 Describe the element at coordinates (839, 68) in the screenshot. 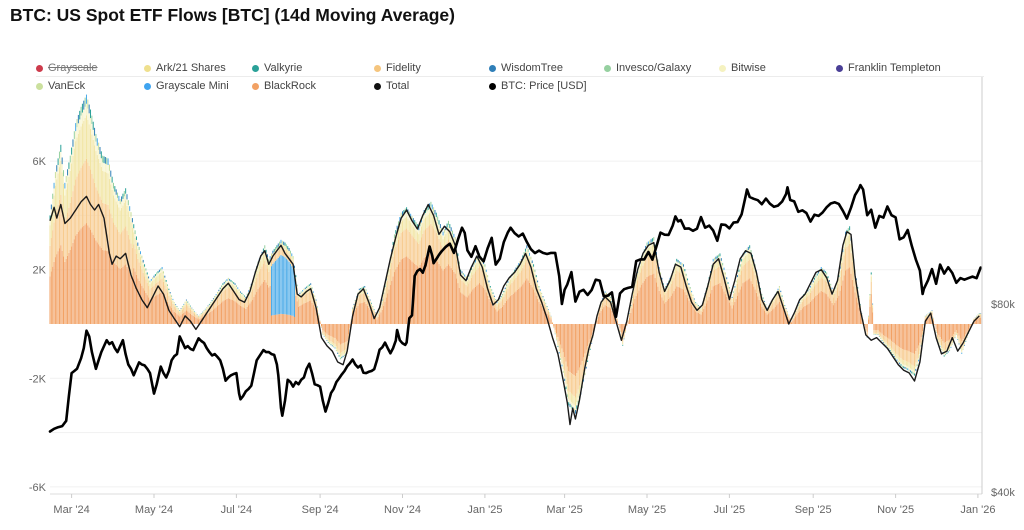

I see `franklin-templeton-swatch-icon` at that location.